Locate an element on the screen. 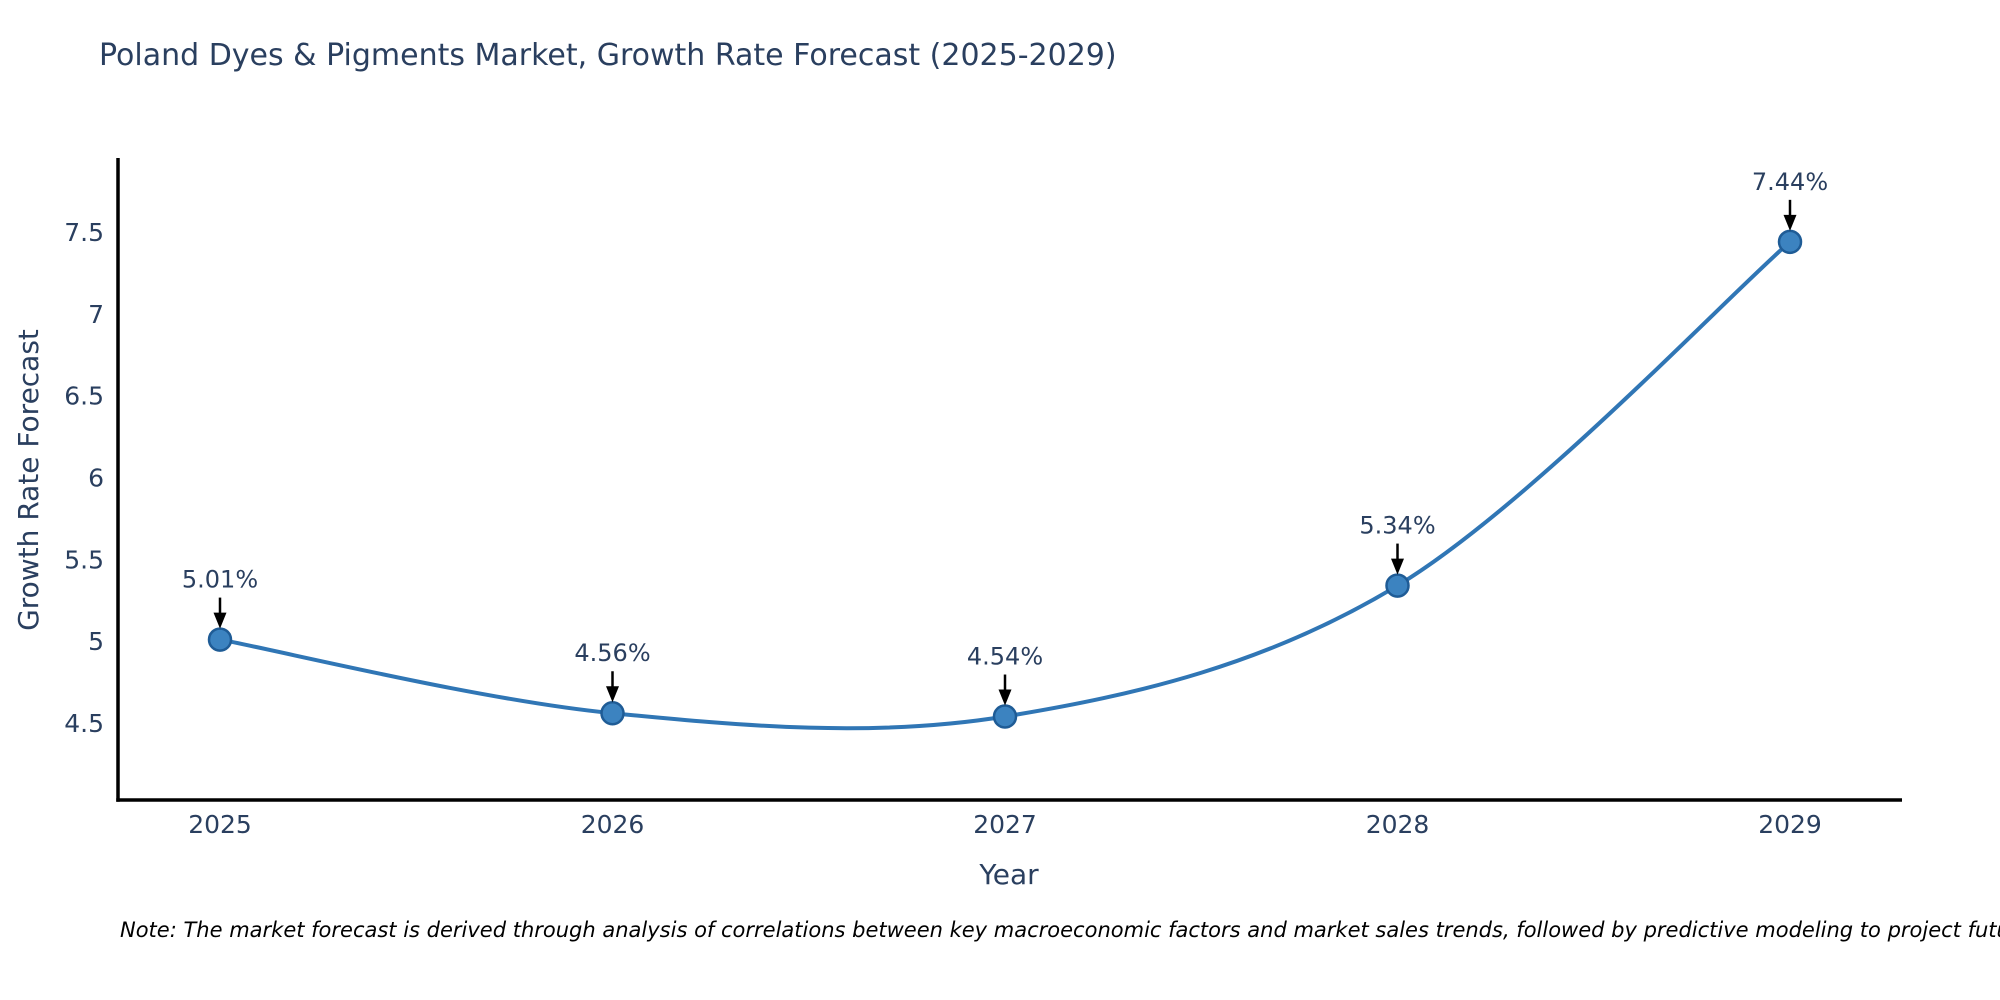 The height and width of the screenshot is (1000, 2000). y-tick-label: 6.5 is located at coordinates (84, 396).